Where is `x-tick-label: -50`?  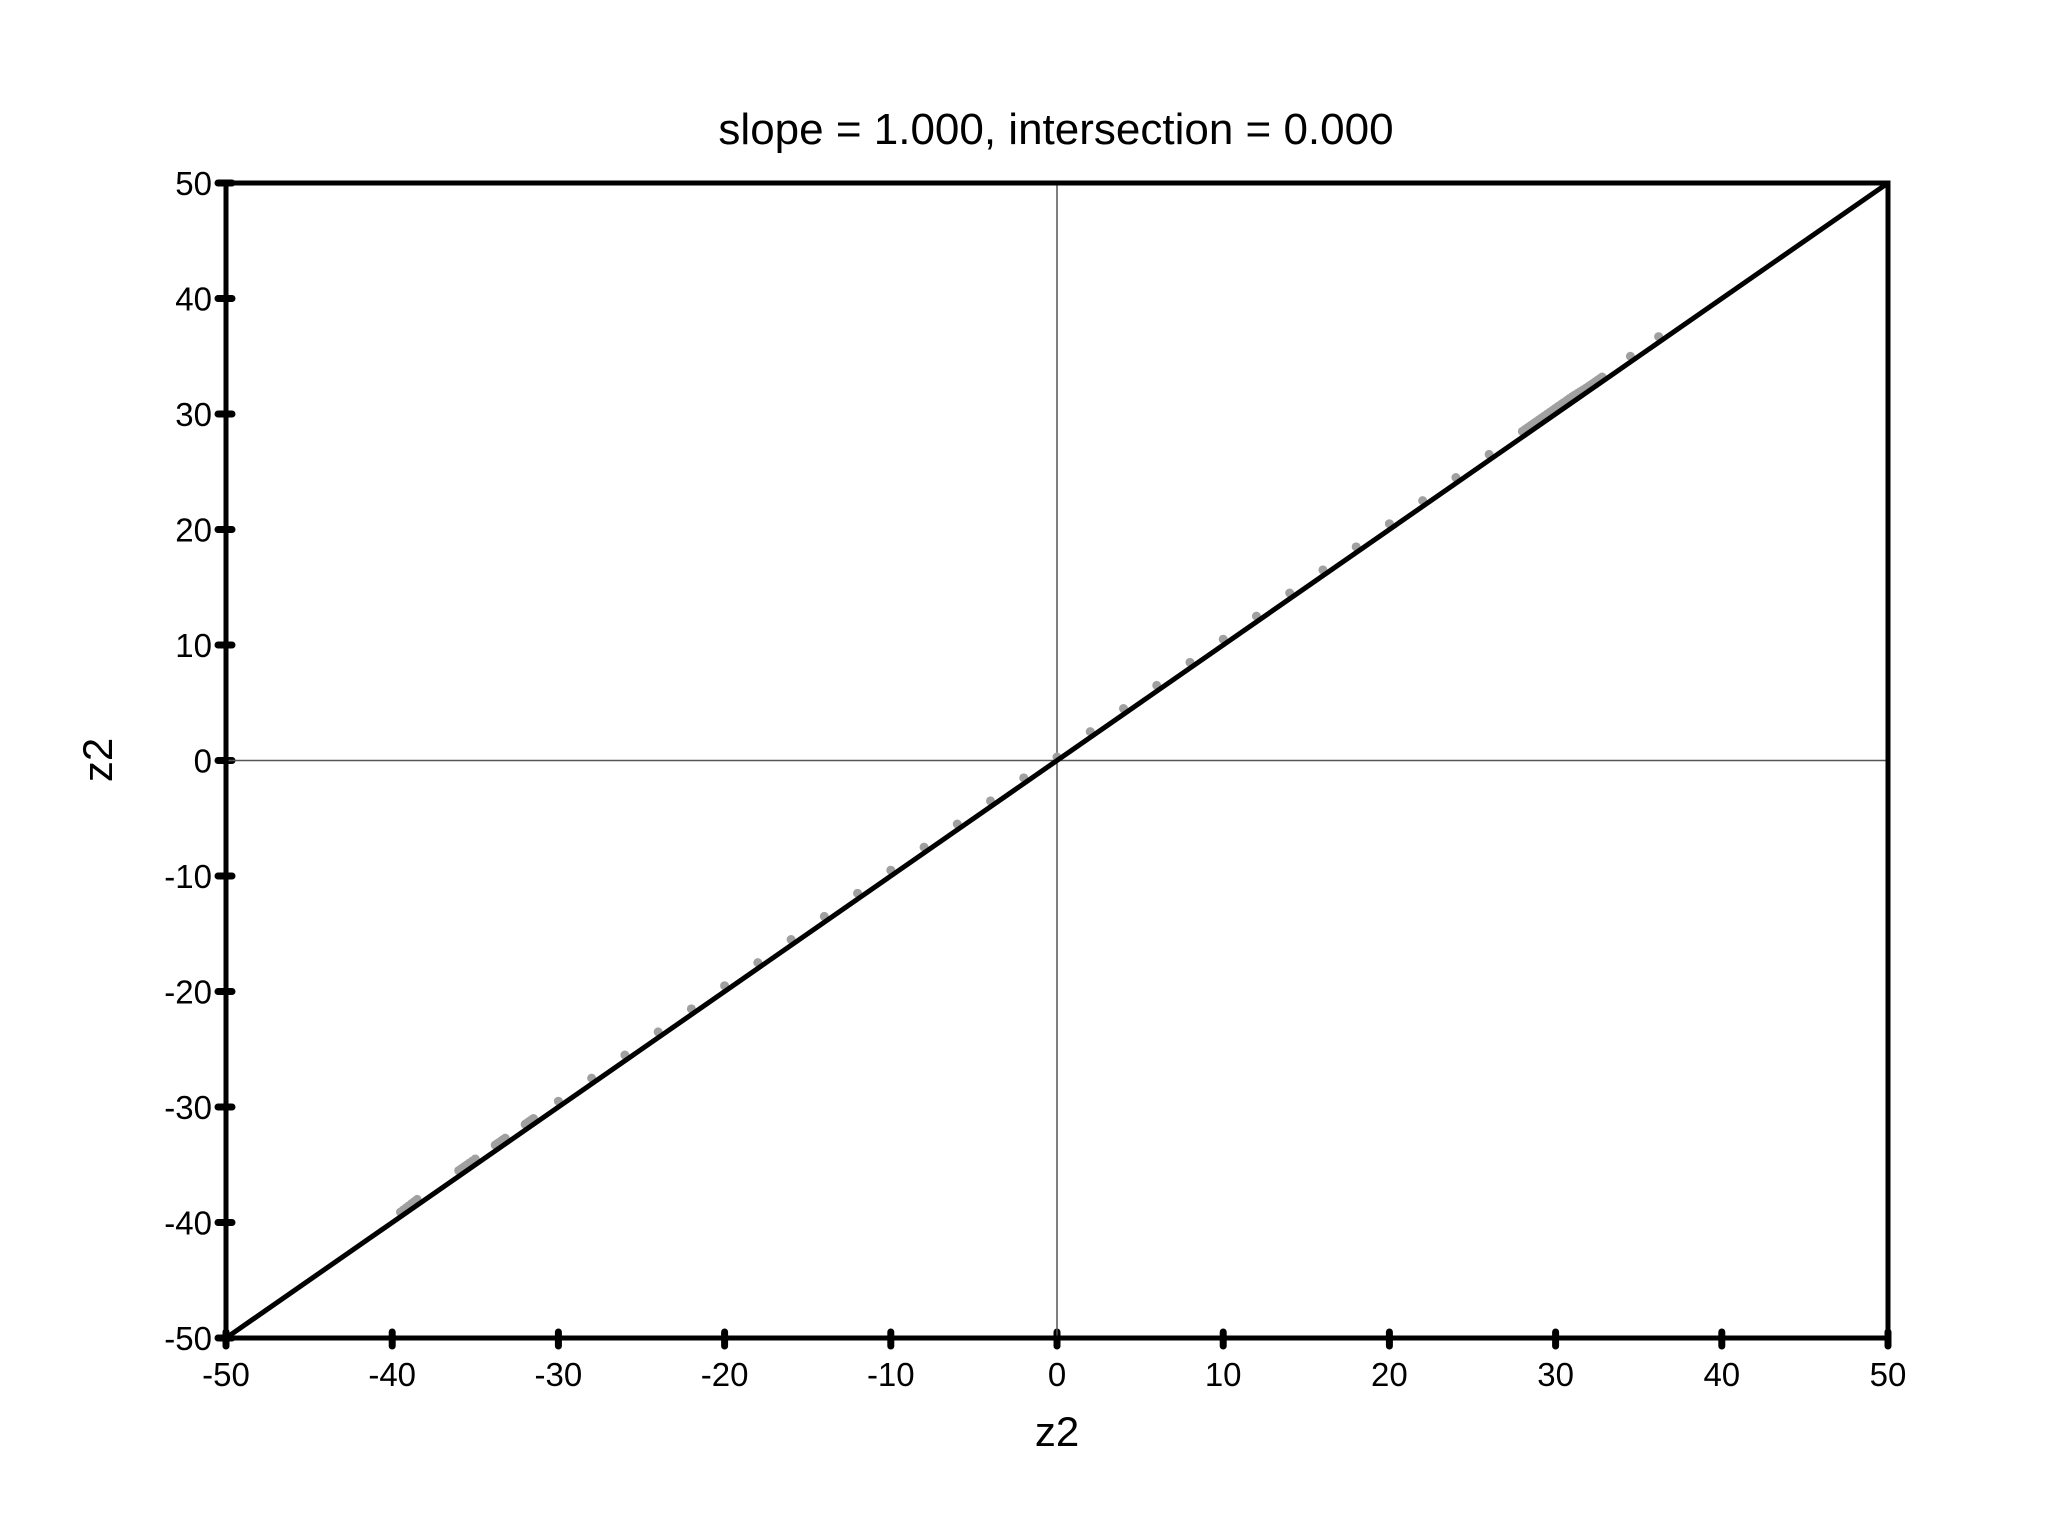 x-tick-label: -50 is located at coordinates (226, 1374).